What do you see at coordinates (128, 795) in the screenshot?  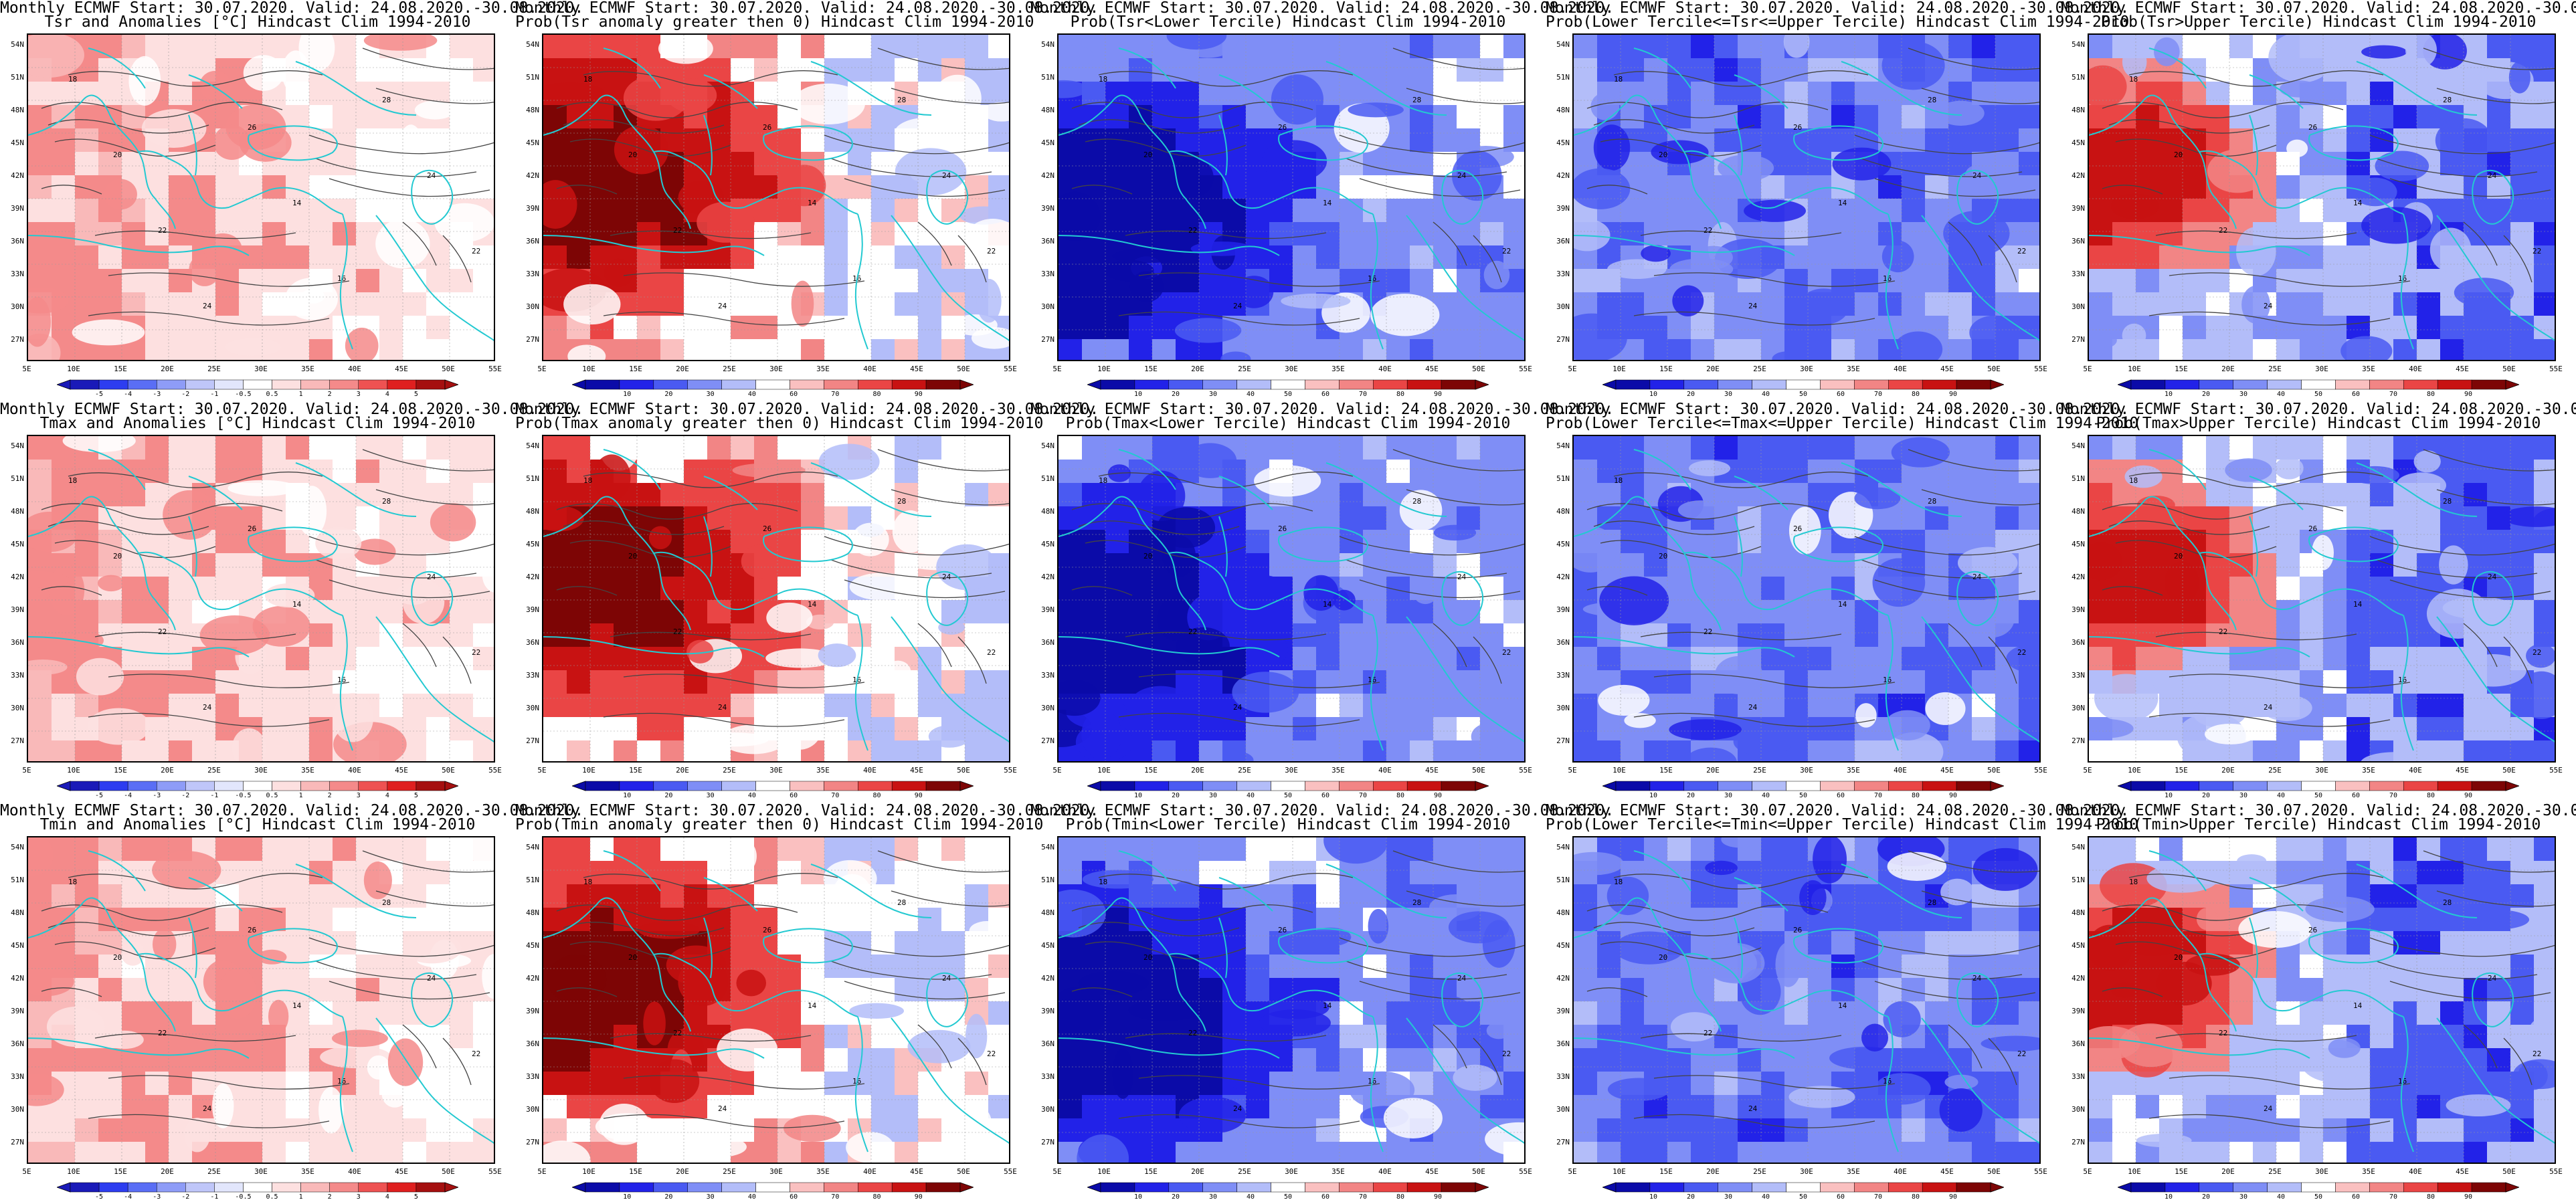 I see `legend-tick-label: -4` at bounding box center [128, 795].